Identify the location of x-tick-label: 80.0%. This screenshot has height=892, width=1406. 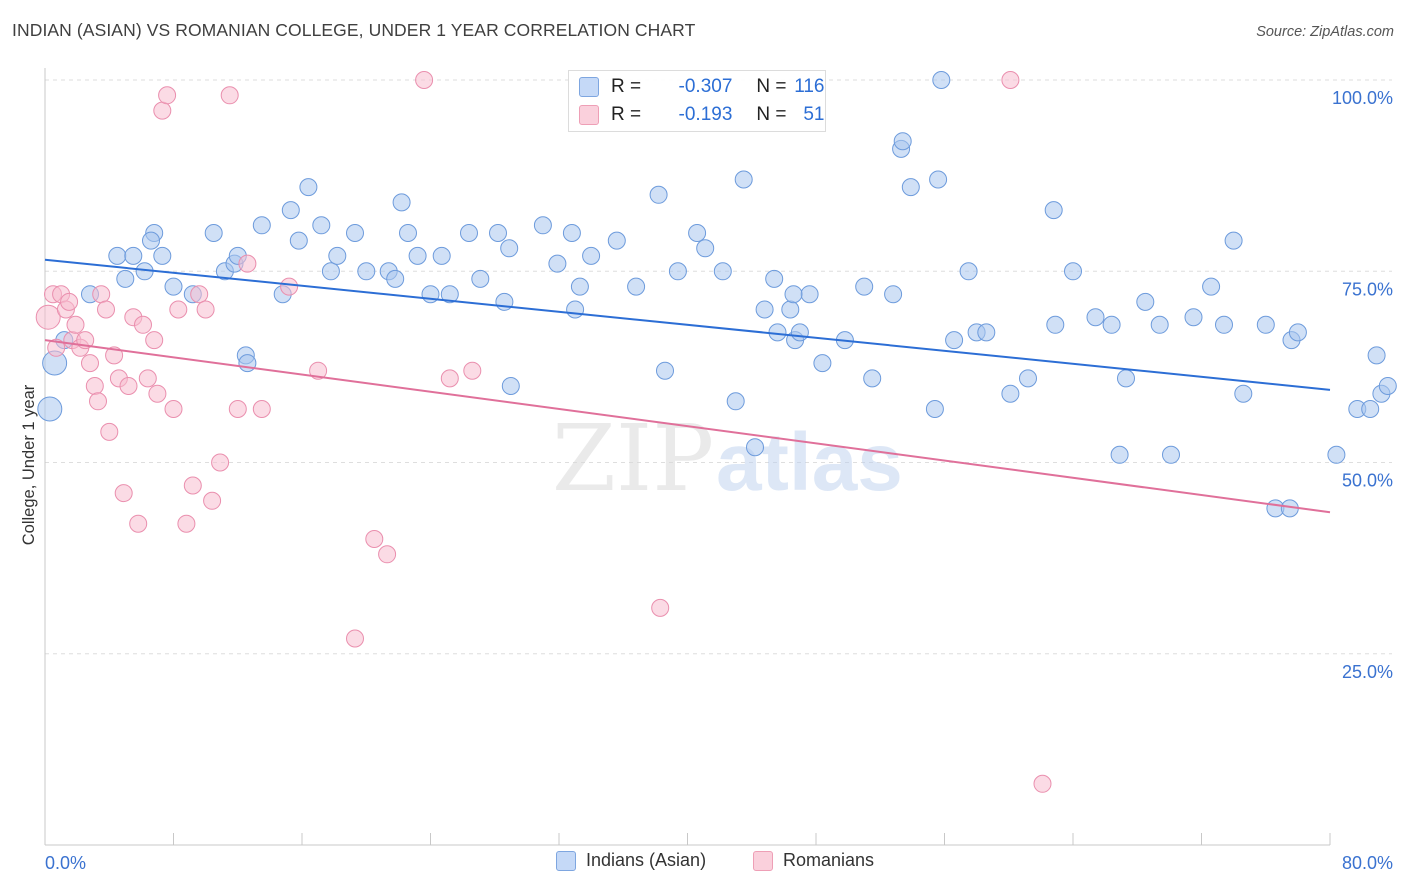
(1367, 863).